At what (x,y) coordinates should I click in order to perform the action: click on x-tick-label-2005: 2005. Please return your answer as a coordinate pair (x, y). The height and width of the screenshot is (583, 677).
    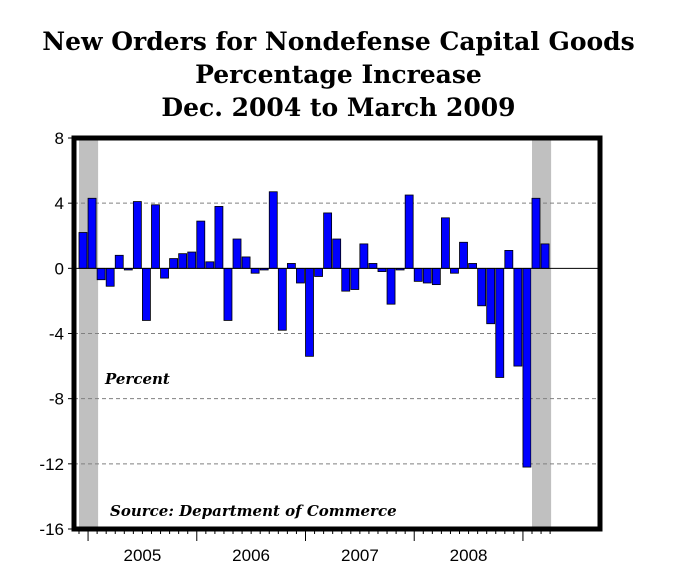
    Looking at the image, I should click on (142, 555).